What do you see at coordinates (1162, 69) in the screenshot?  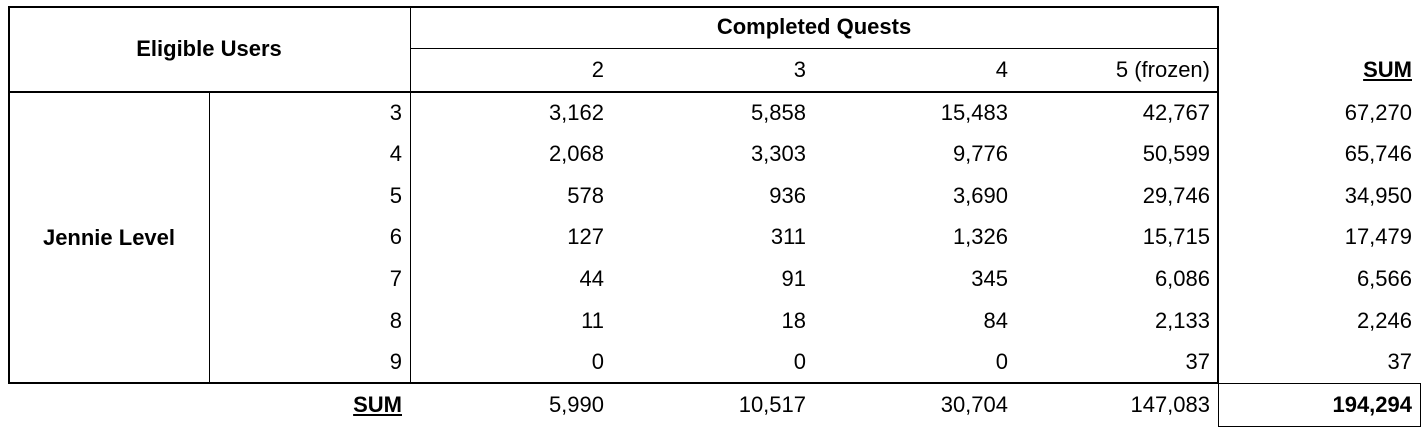 I see `column-header: 5 (frozen)` at bounding box center [1162, 69].